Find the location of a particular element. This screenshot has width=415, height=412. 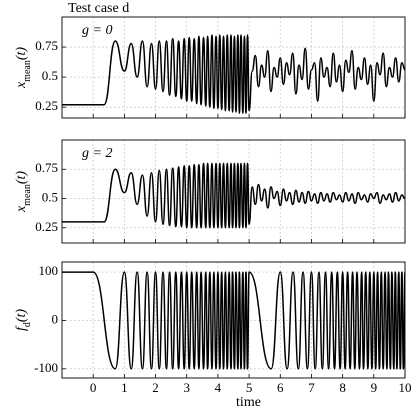

x-tick-label: 0 is located at coordinates (93, 387).